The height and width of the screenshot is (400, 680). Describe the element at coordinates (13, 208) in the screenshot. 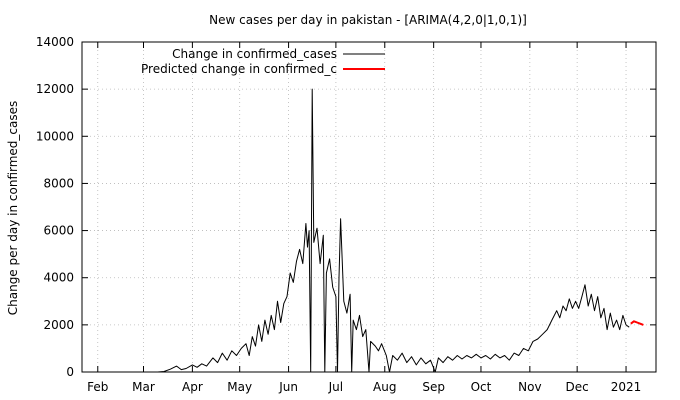

I see `y-axis-label: Change per day in confirmed_cases` at that location.